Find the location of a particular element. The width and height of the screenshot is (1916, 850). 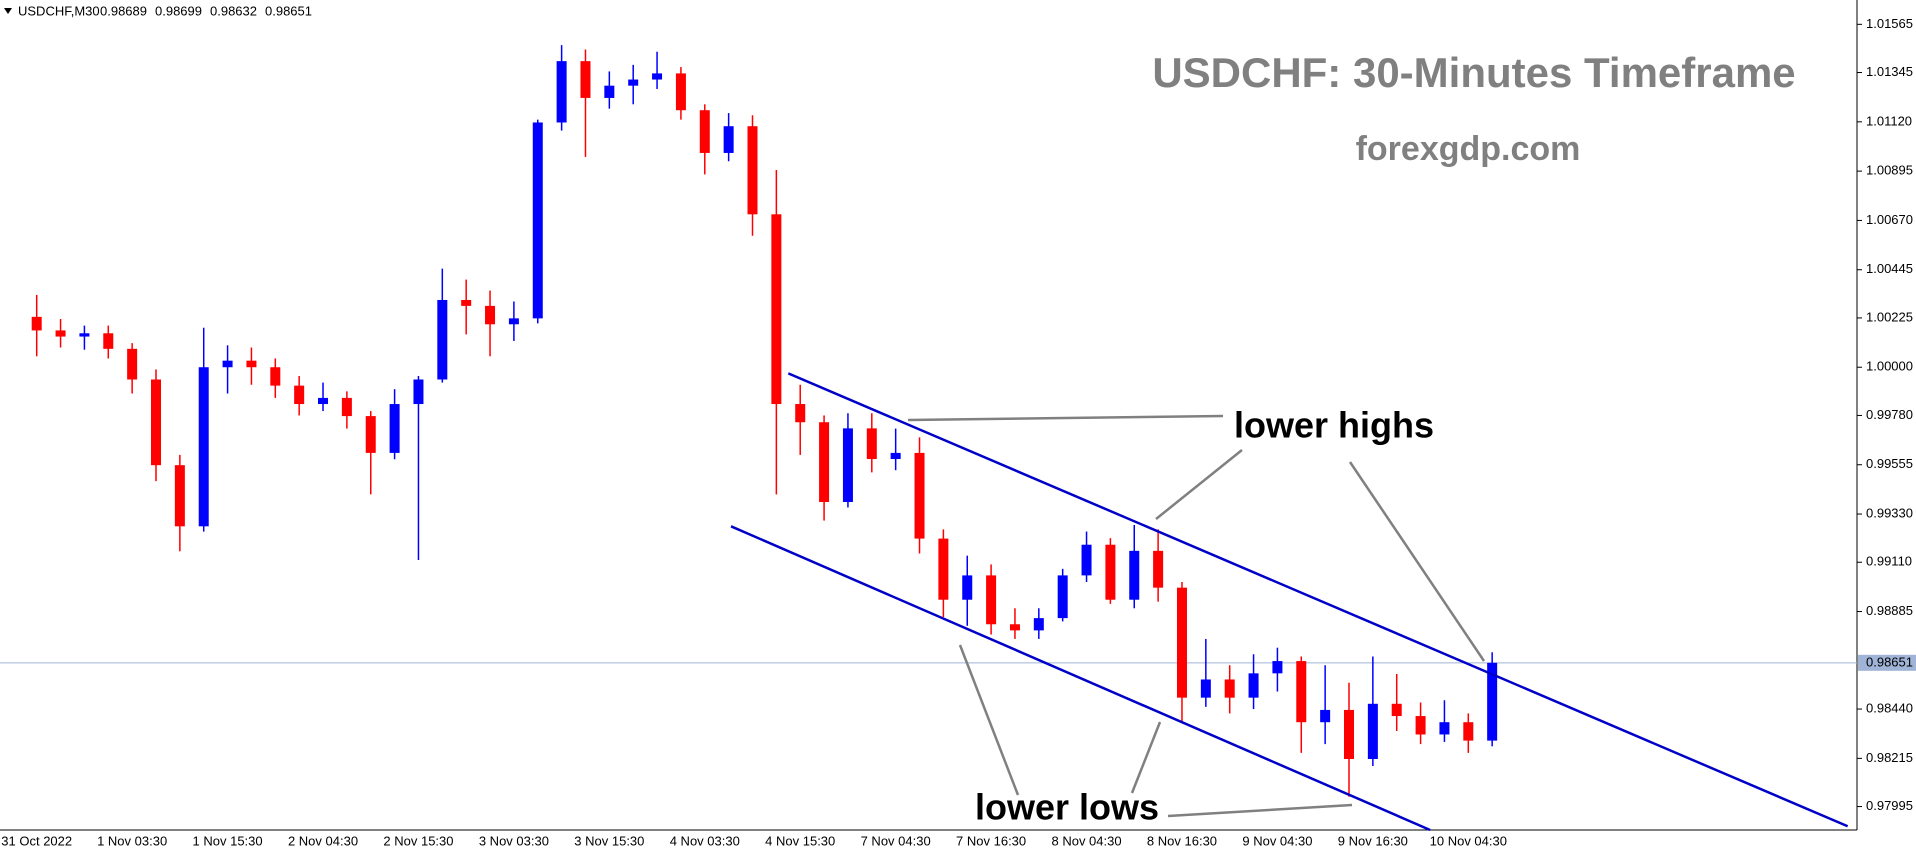

header-open: 0.98689 is located at coordinates (123, 10).